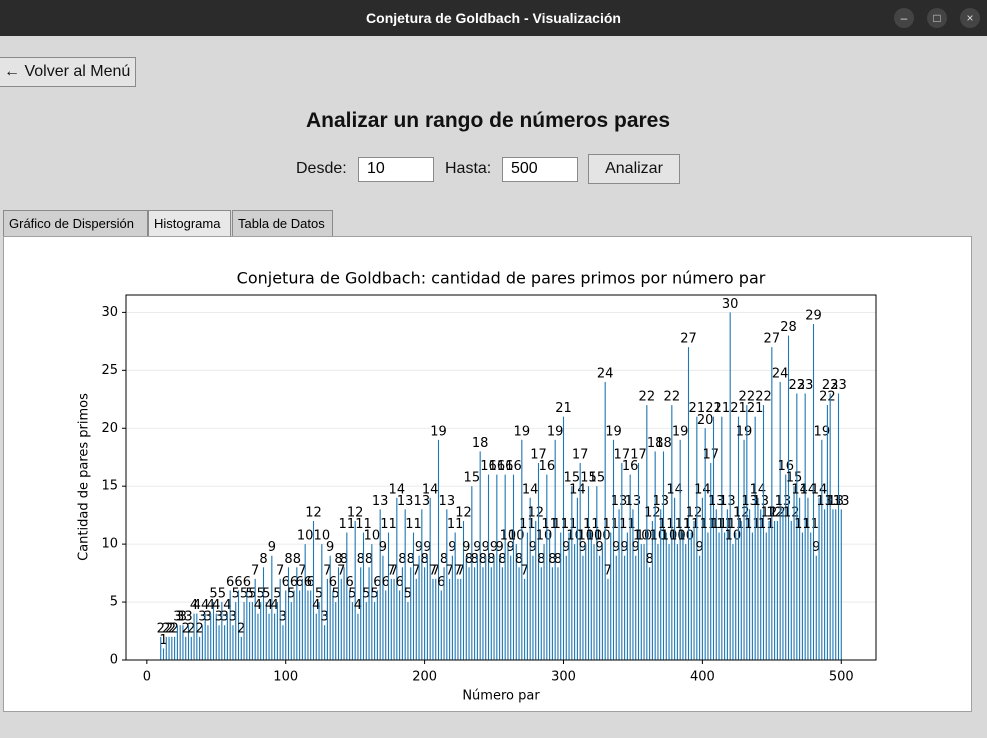 This screenshot has height=738, width=987. Describe the element at coordinates (705, 420) in the screenshot. I see `data-label: 20` at that location.